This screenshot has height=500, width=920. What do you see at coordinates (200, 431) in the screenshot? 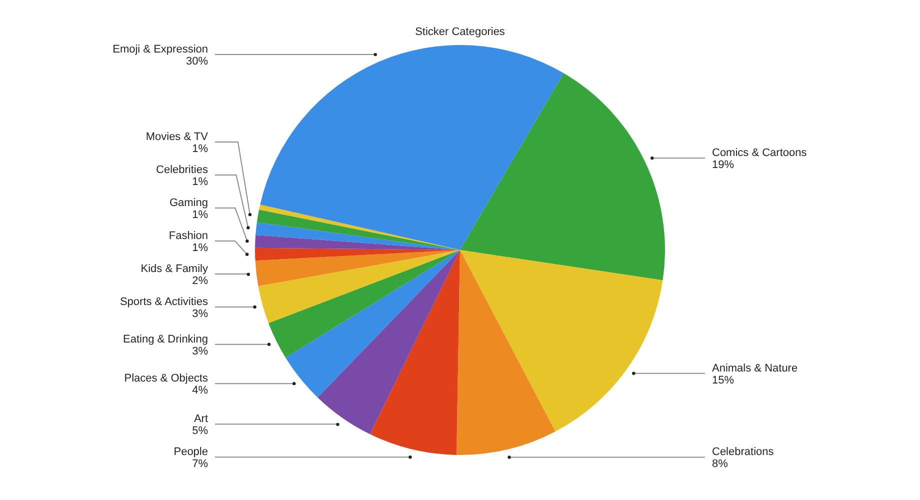
I see `data-label: 5%` at bounding box center [200, 431].